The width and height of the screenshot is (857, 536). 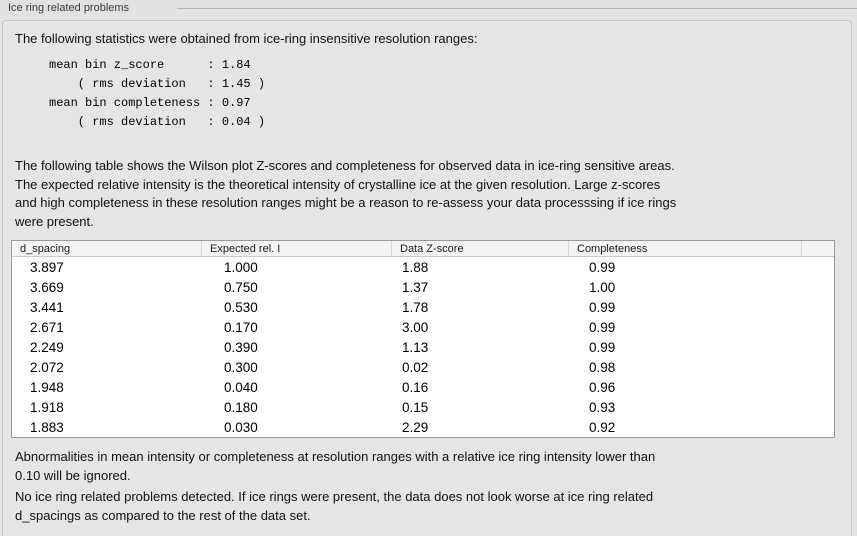 I want to click on table-row: 2.072 0.300 0.02 0.98, so click(x=423, y=367).